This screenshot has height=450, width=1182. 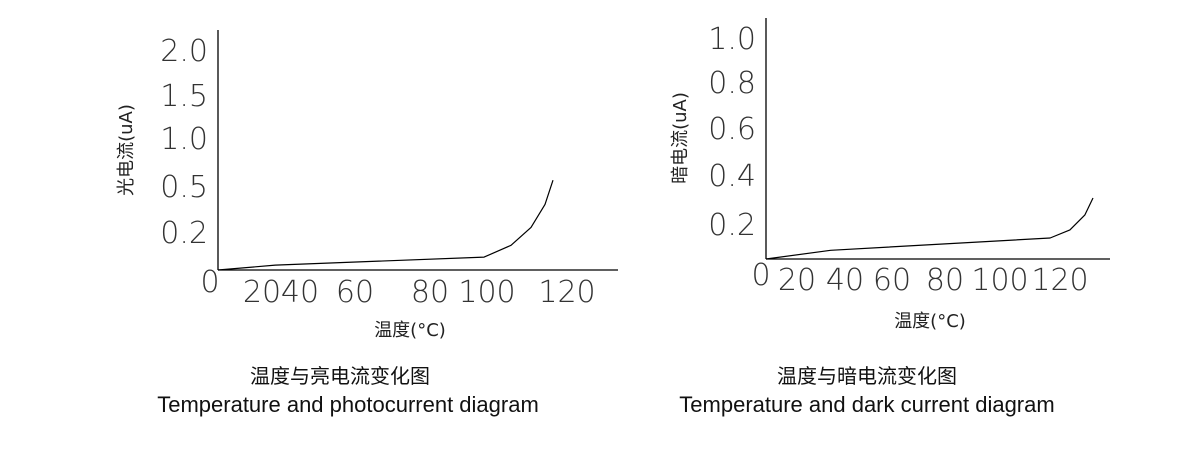 What do you see at coordinates (340, 377) in the screenshot?
I see `chart-1-title: 温度与亮电流变化图` at bounding box center [340, 377].